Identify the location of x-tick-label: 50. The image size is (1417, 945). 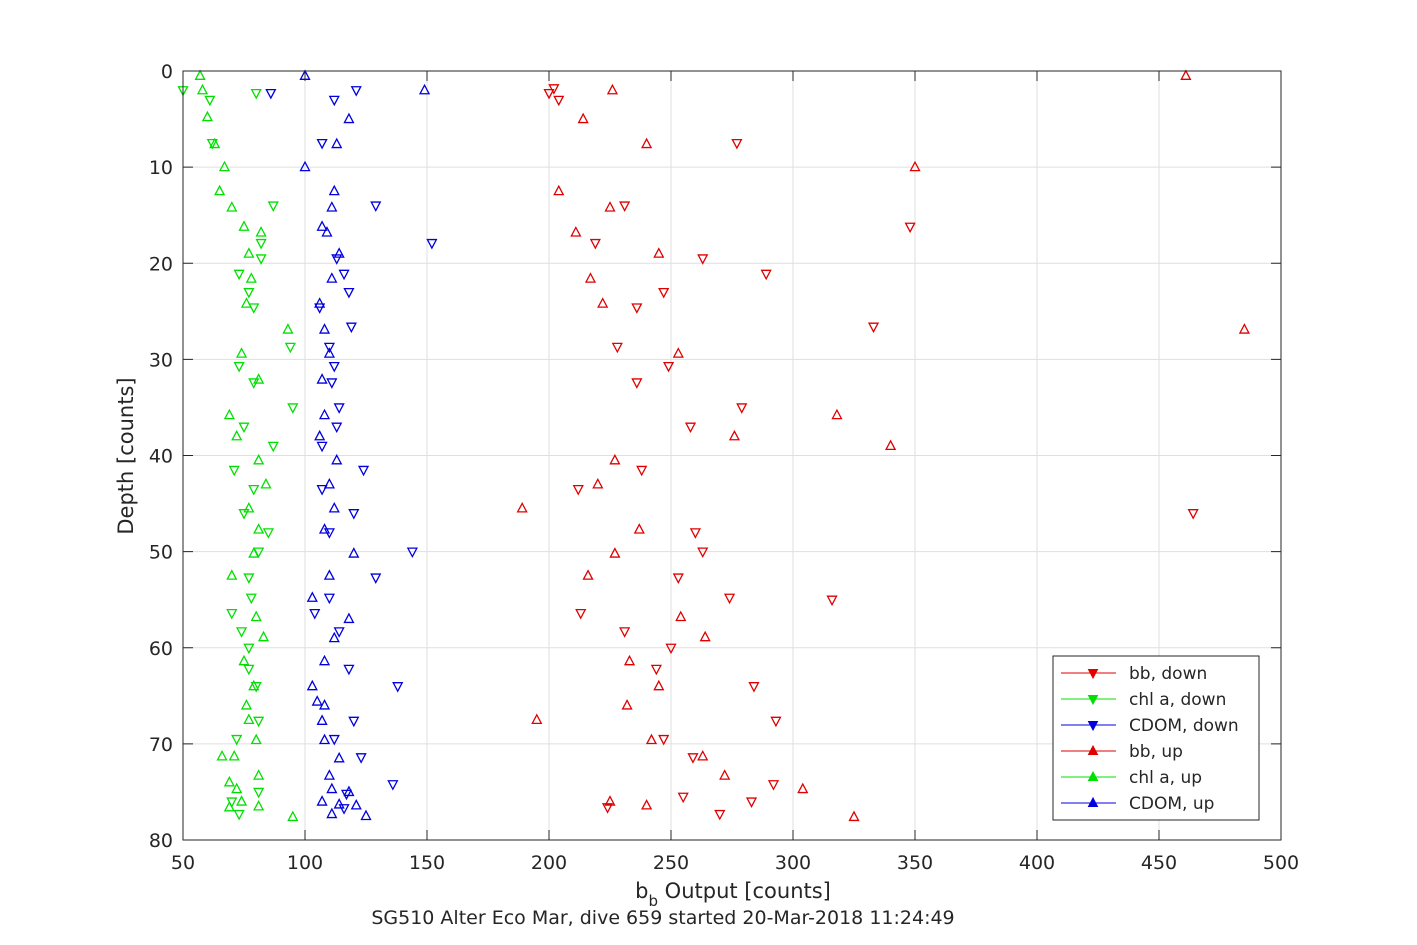
(183, 863).